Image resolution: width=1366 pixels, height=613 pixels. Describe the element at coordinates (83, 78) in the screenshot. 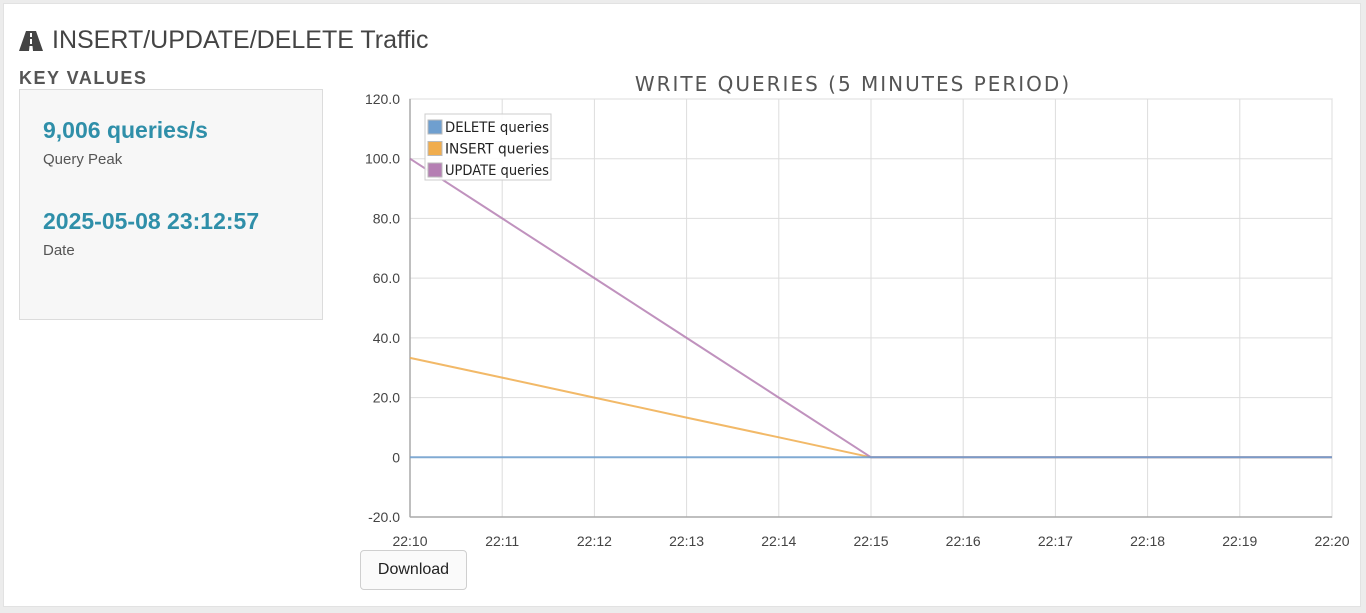

I see `key-values-heading: KEY VALUES` at that location.